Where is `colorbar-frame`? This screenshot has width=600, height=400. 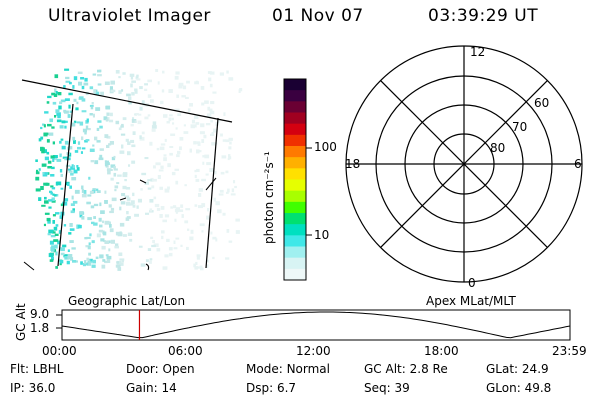 colorbar-frame is located at coordinates (295, 179).